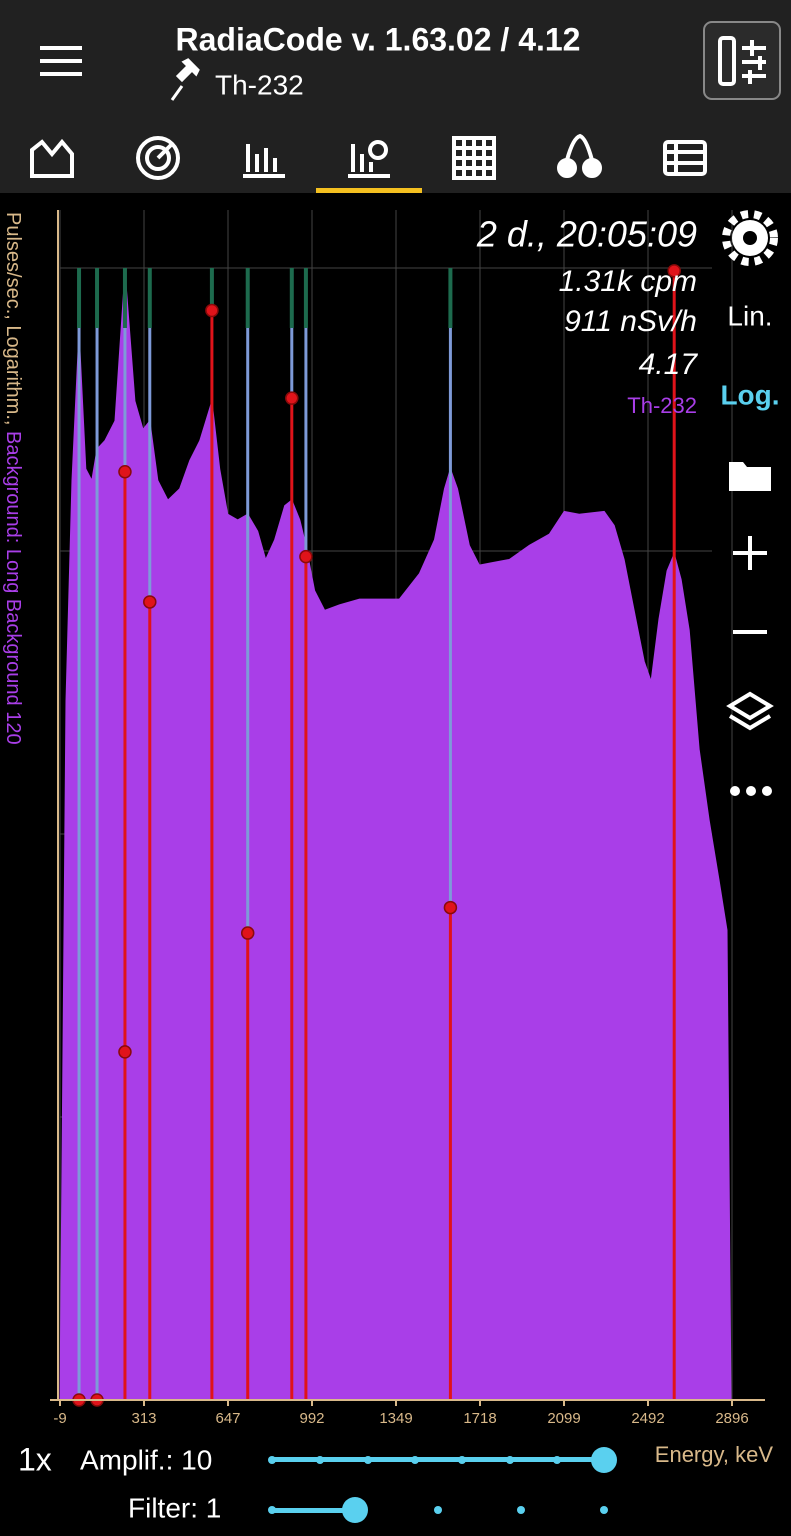 The width and height of the screenshot is (791, 1536). I want to click on count-rate: 1.31k cpm, so click(628, 281).